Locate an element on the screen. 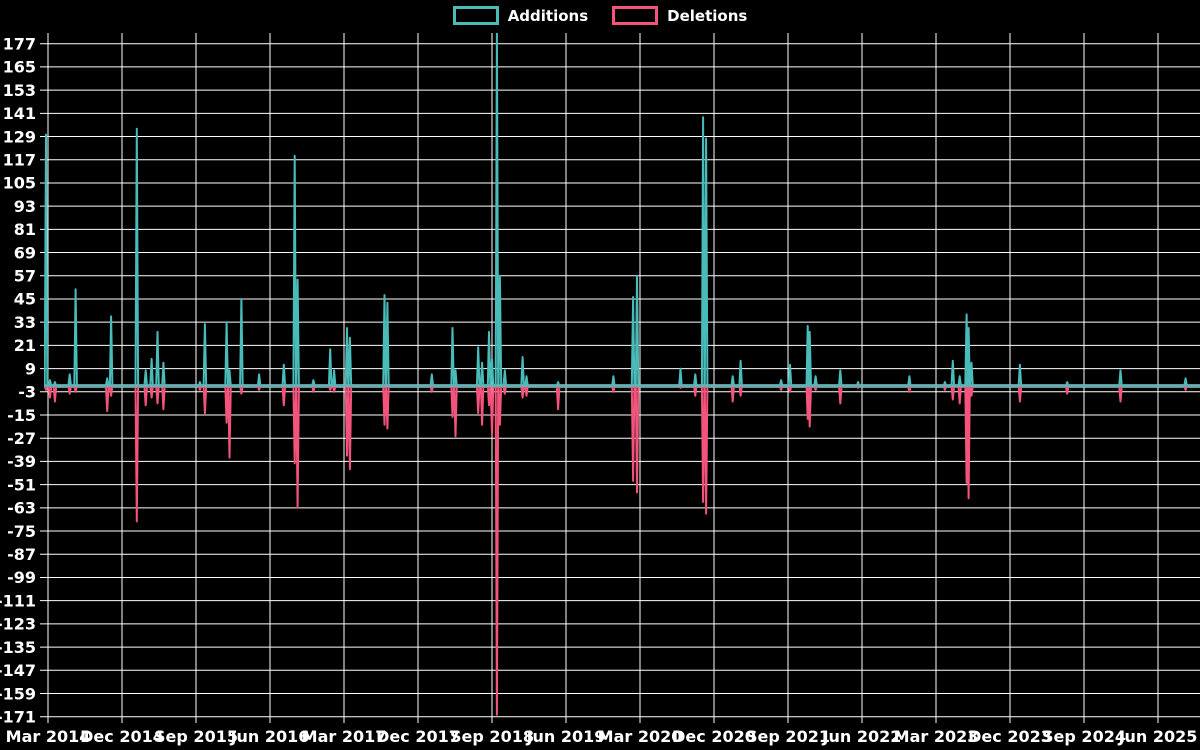 Image resolution: width=1200 pixels, height=750 pixels. x-axis-tick-label: Jun 2016 is located at coordinates (270, 736).